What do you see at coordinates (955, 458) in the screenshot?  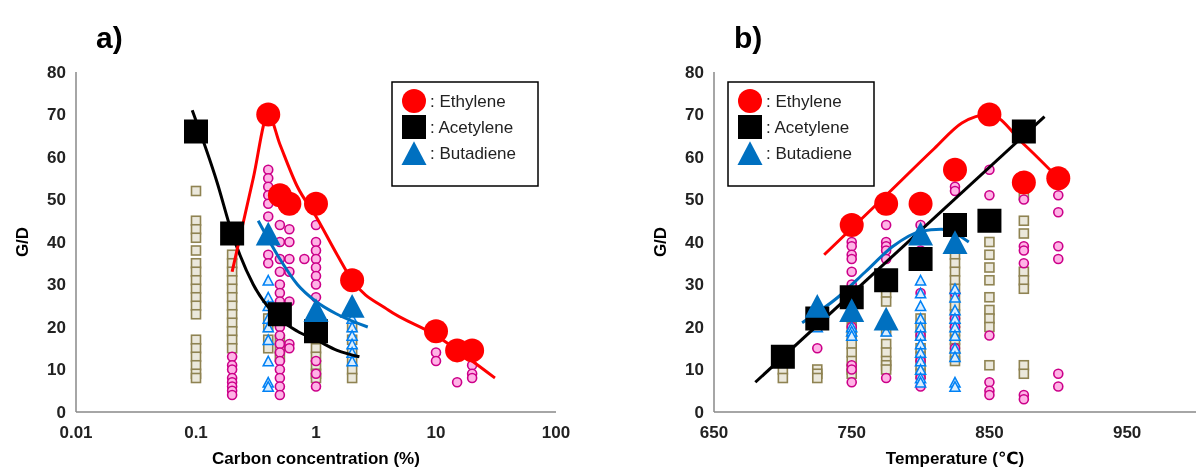 I see `x-axis-title: Temperature (℃)` at bounding box center [955, 458].